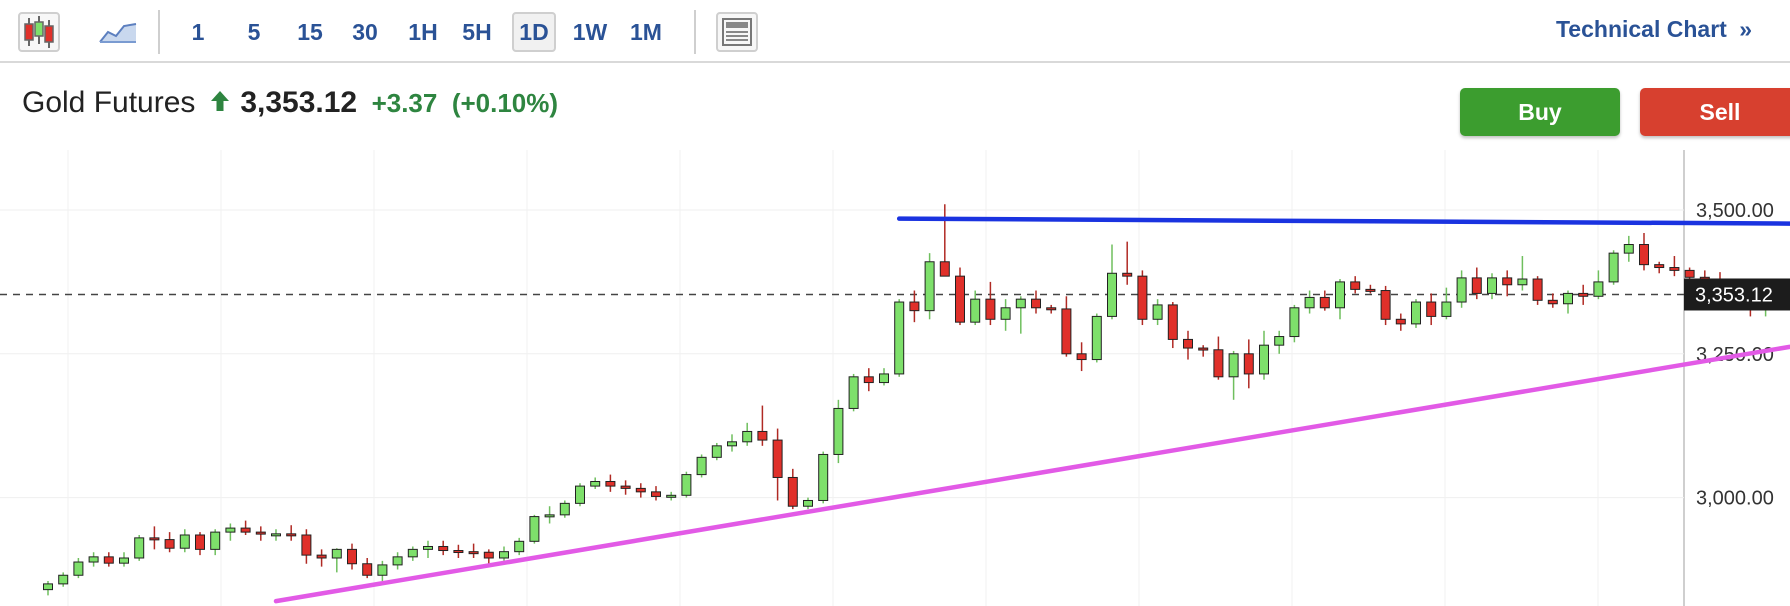  Describe the element at coordinates (590, 32) in the screenshot. I see `timeframe-1w: 1W` at that location.